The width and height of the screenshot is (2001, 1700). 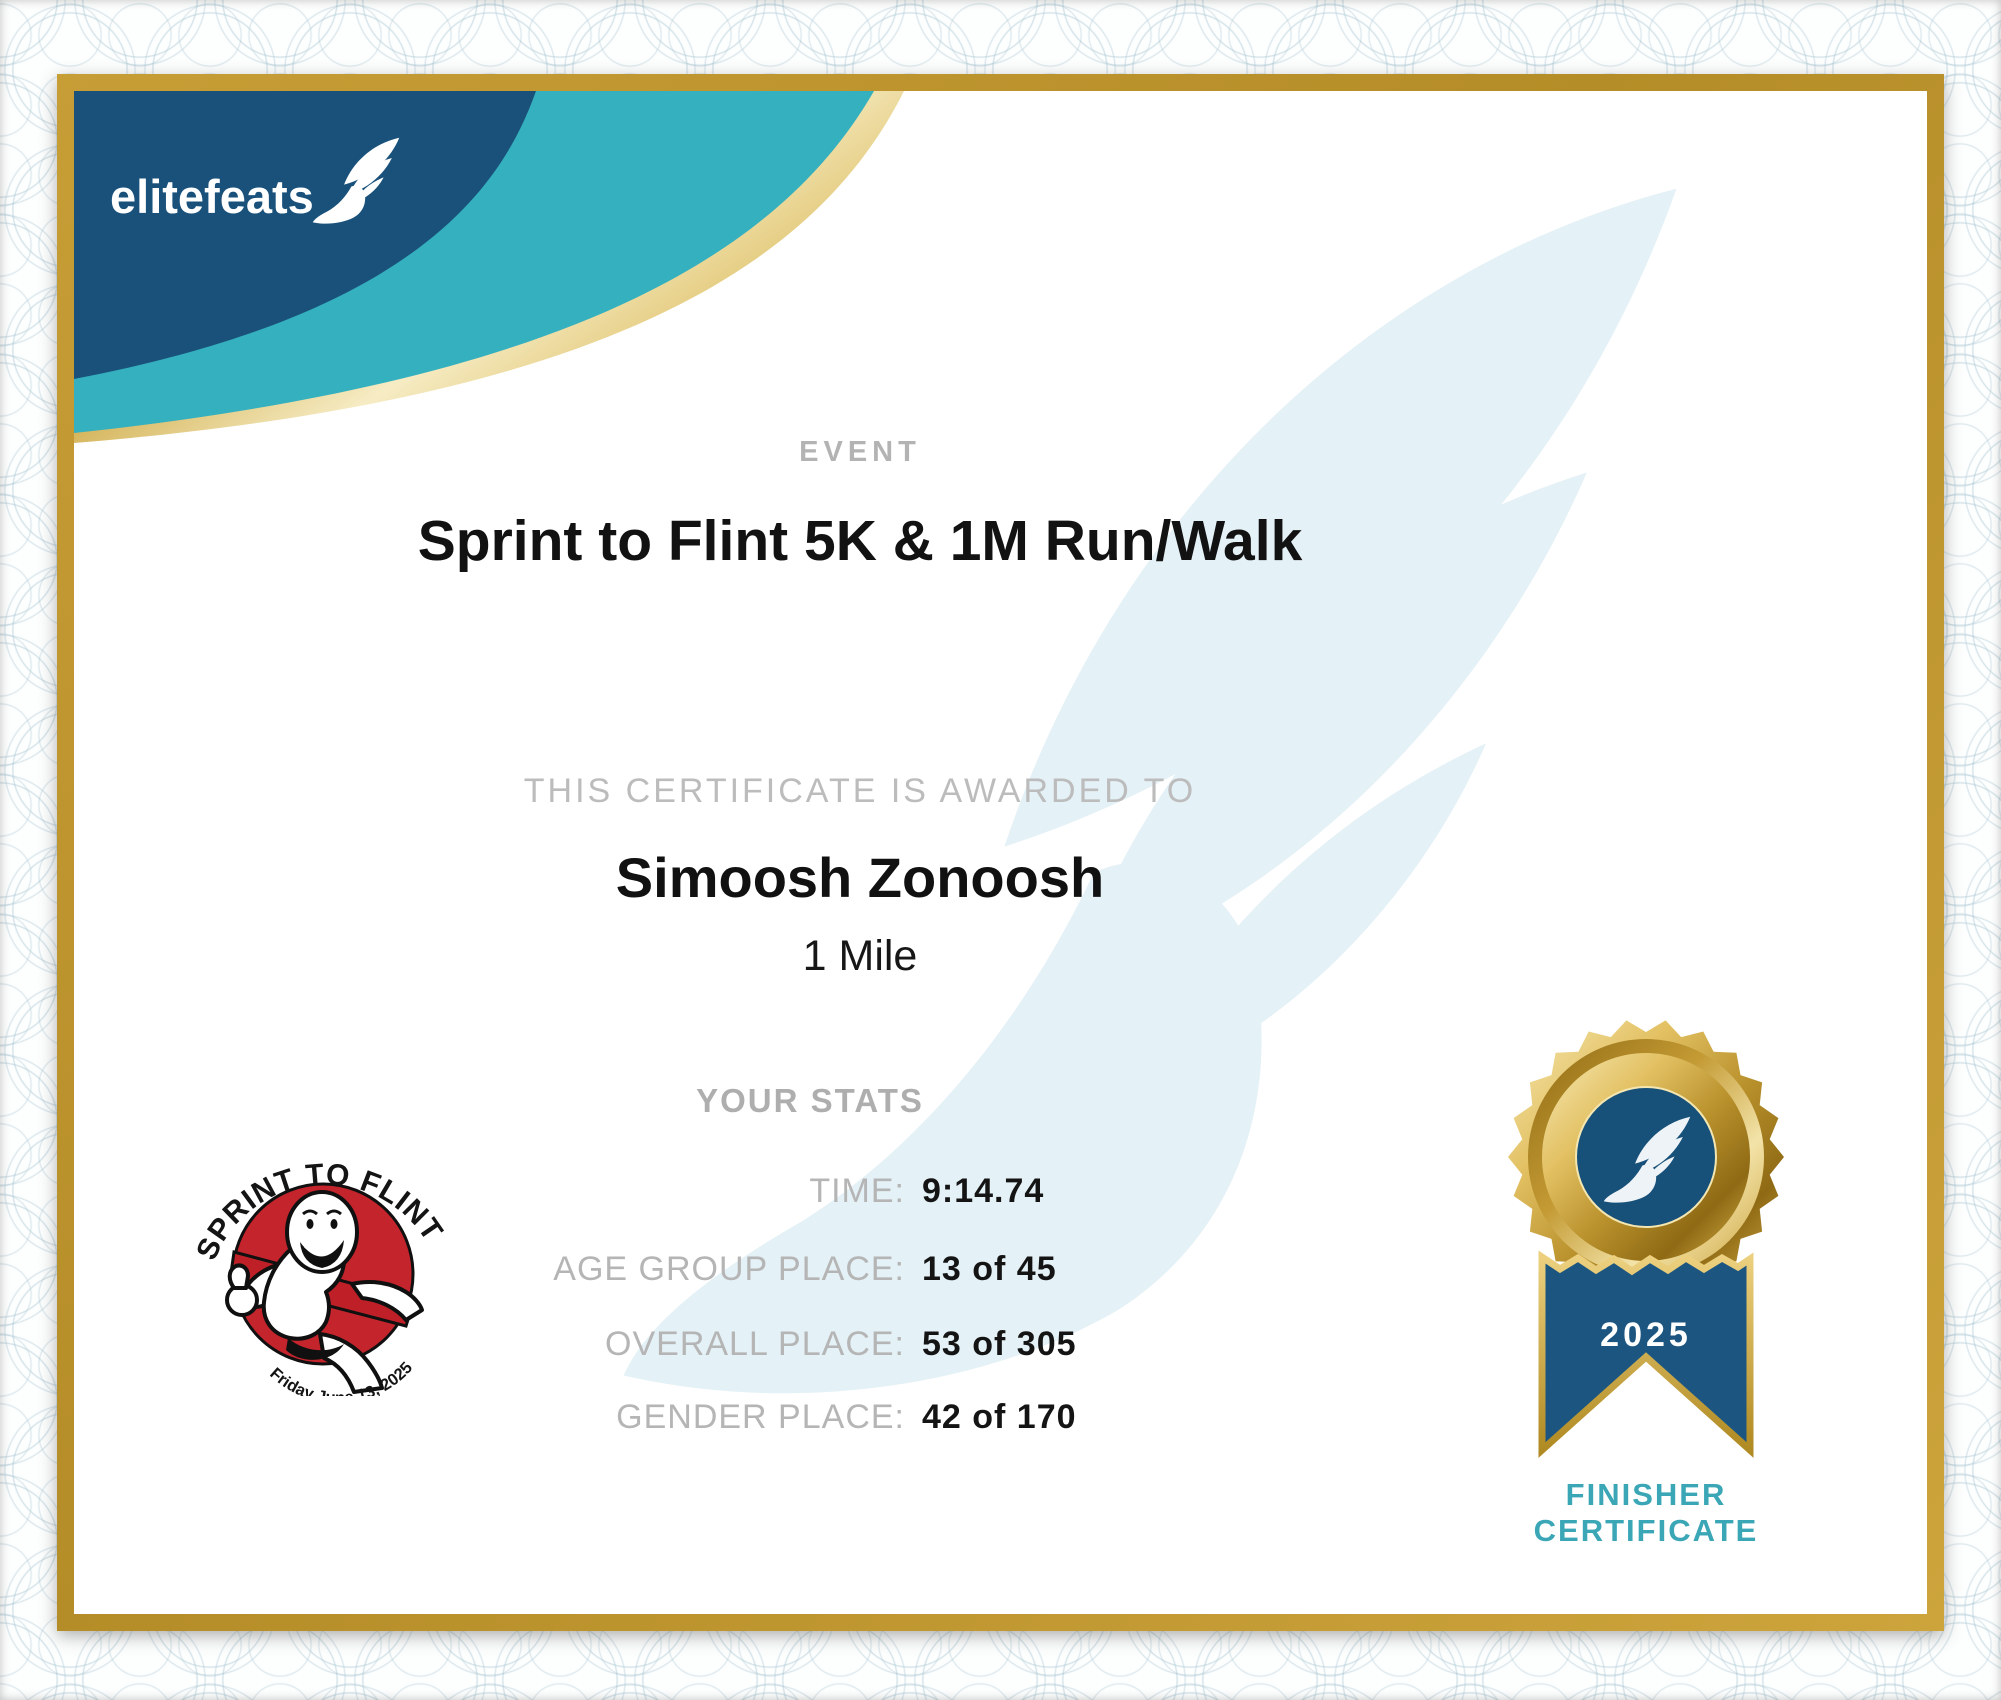 I want to click on stat-label: GENDER PLACE:, so click(x=760, y=1417).